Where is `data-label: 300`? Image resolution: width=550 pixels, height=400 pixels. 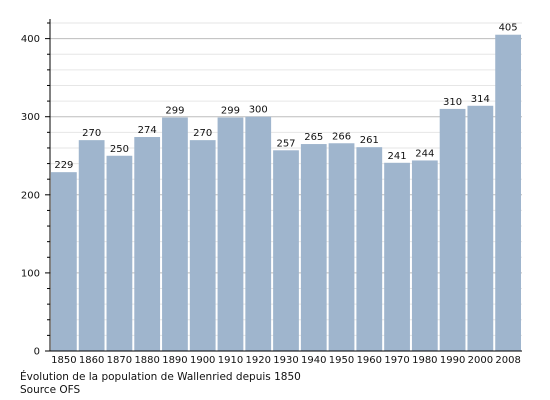
data-label: 300 is located at coordinates (258, 110).